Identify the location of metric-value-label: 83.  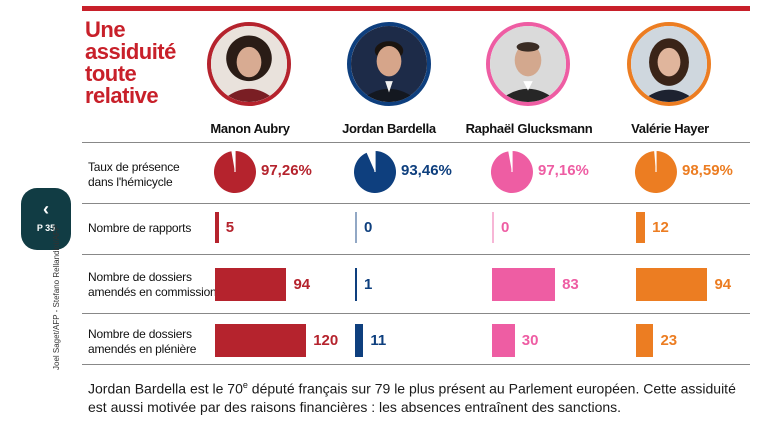
(570, 284).